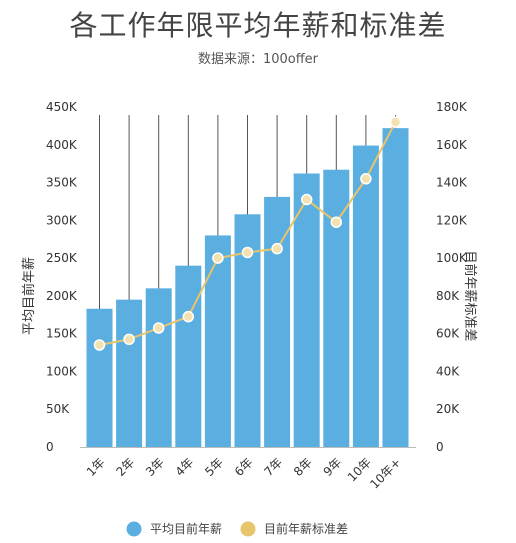 This screenshot has height=543, width=516. Describe the element at coordinates (333, 467) in the screenshot. I see `x-tick-label: 9年` at that location.